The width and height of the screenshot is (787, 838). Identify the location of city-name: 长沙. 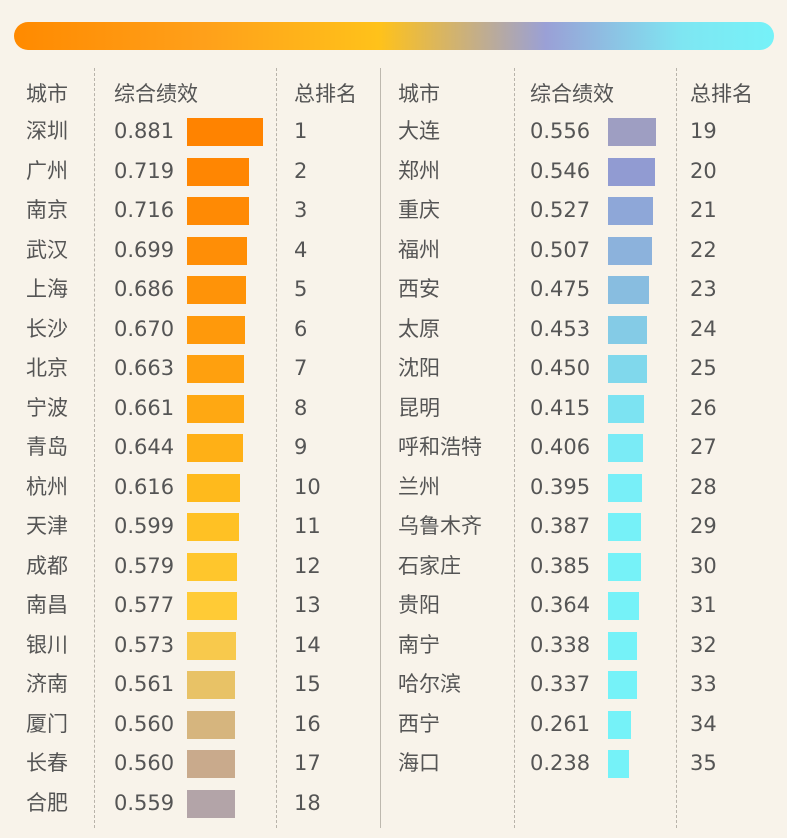
(47, 328).